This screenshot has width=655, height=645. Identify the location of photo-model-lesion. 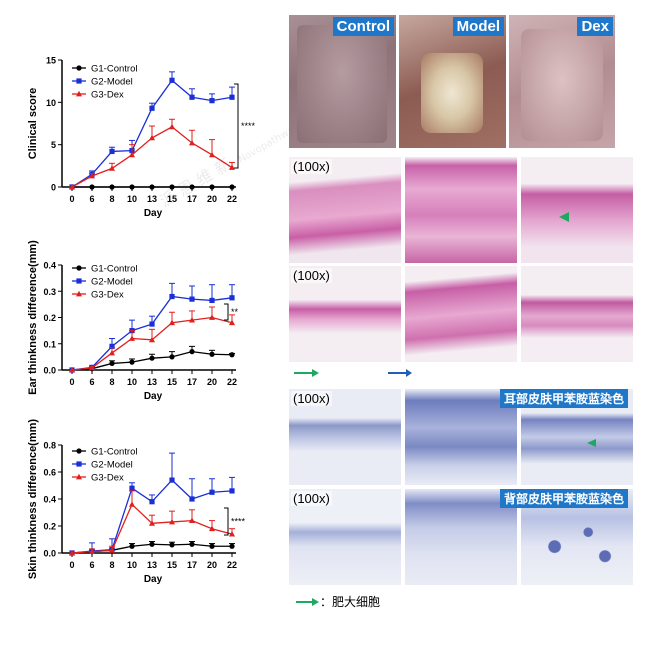
(452, 93).